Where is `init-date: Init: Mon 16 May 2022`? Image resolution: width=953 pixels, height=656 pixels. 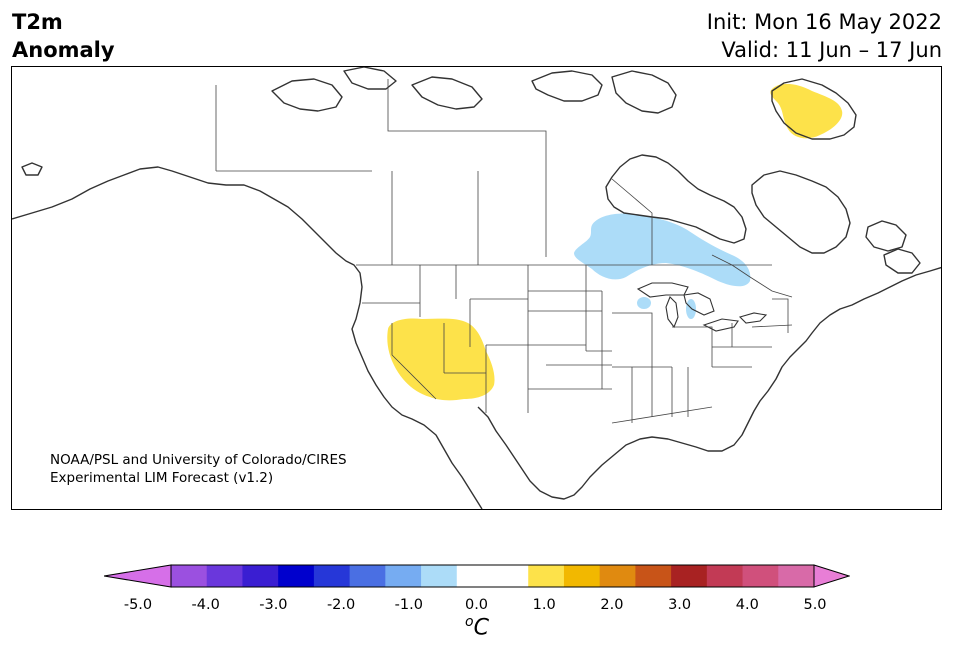 init-date: Init: Mon 16 May 2022 is located at coordinates (824, 22).